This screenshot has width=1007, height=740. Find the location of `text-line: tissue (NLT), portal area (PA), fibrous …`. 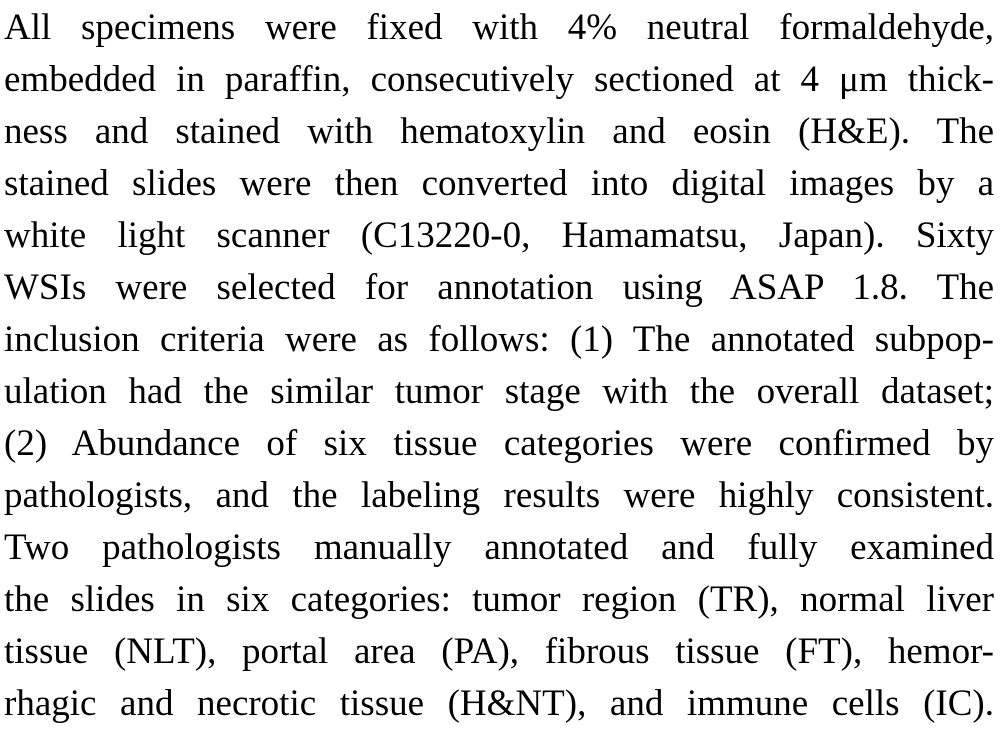

text-line: tissue (NLT), portal area (PA), fibrous … is located at coordinates (499, 651).